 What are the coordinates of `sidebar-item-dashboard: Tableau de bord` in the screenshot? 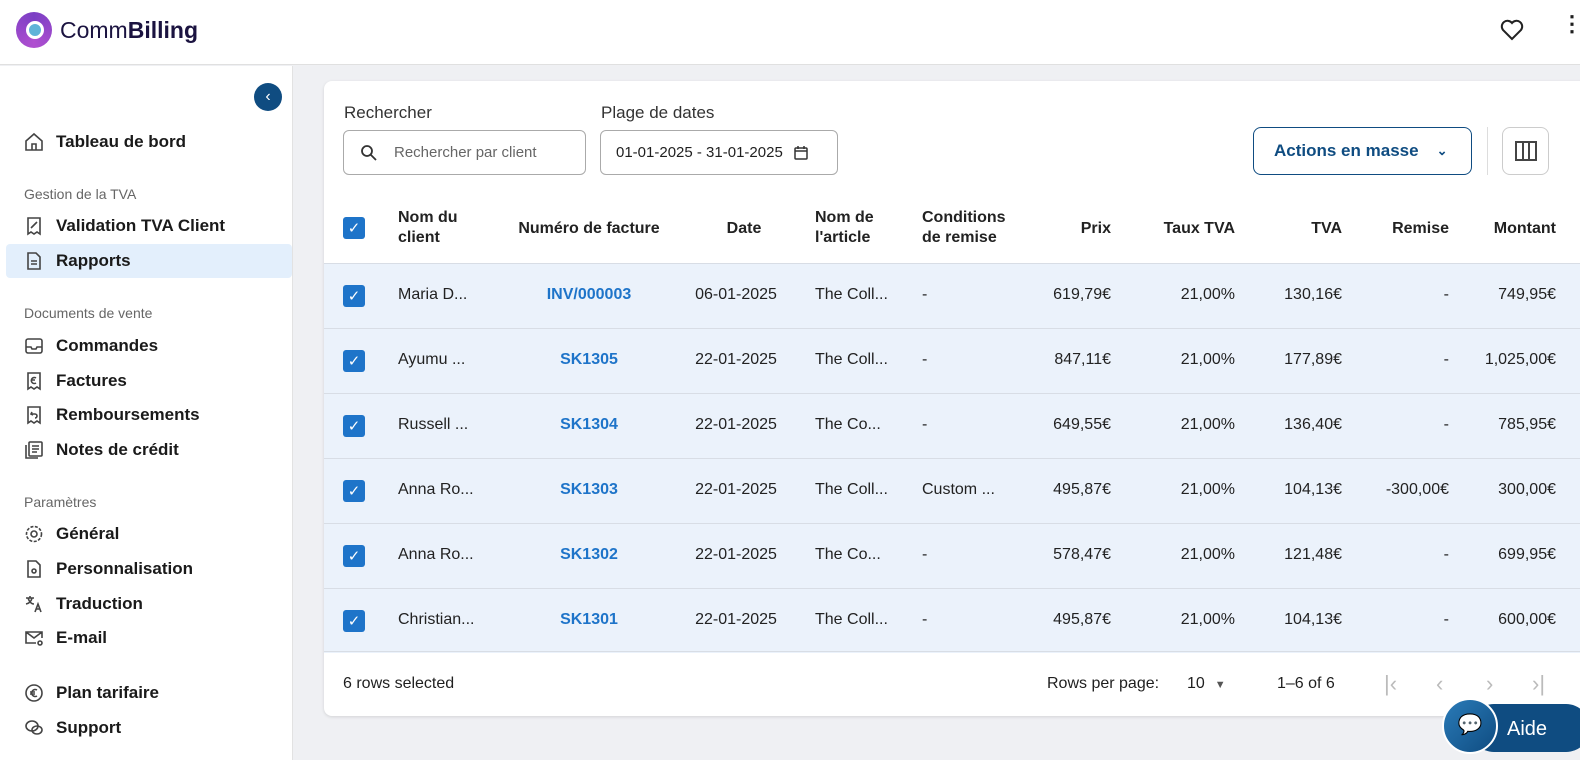 It's located at (149, 142).